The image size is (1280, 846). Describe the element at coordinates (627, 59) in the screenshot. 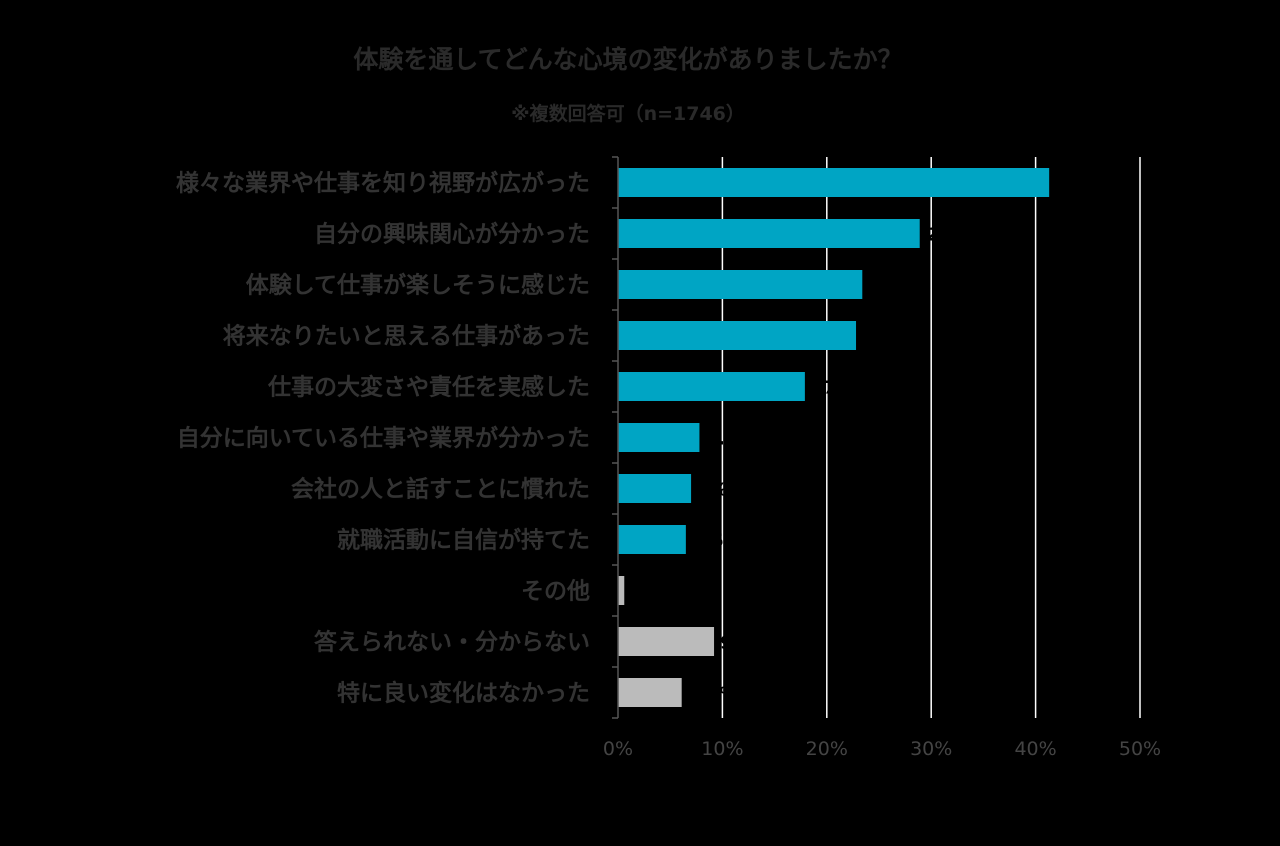

I see `chart-title: 体験を通してどんな心境の変化がありましたか？` at that location.